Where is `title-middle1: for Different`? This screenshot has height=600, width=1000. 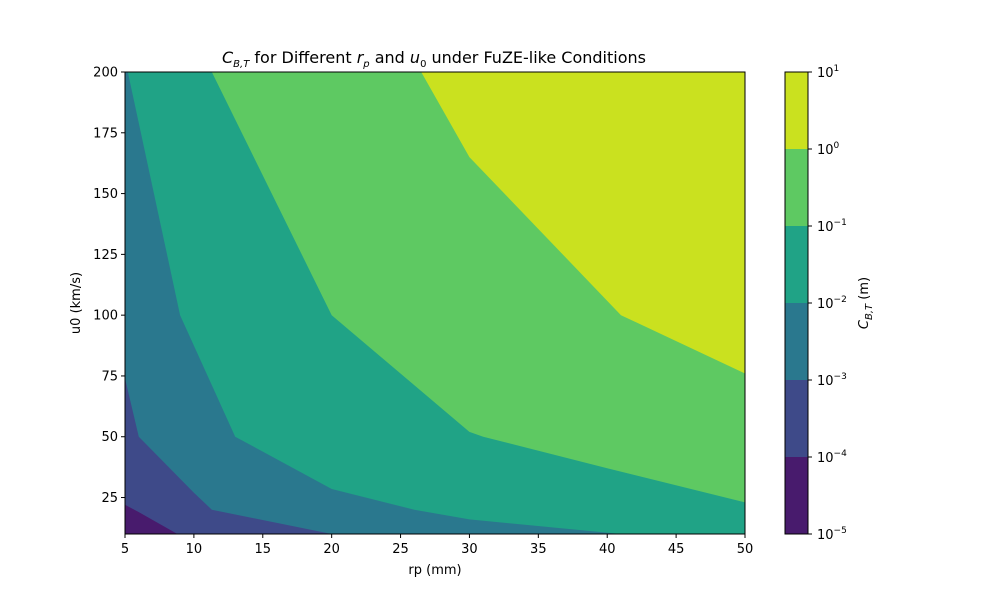 title-middle1: for Different is located at coordinates (302, 57).